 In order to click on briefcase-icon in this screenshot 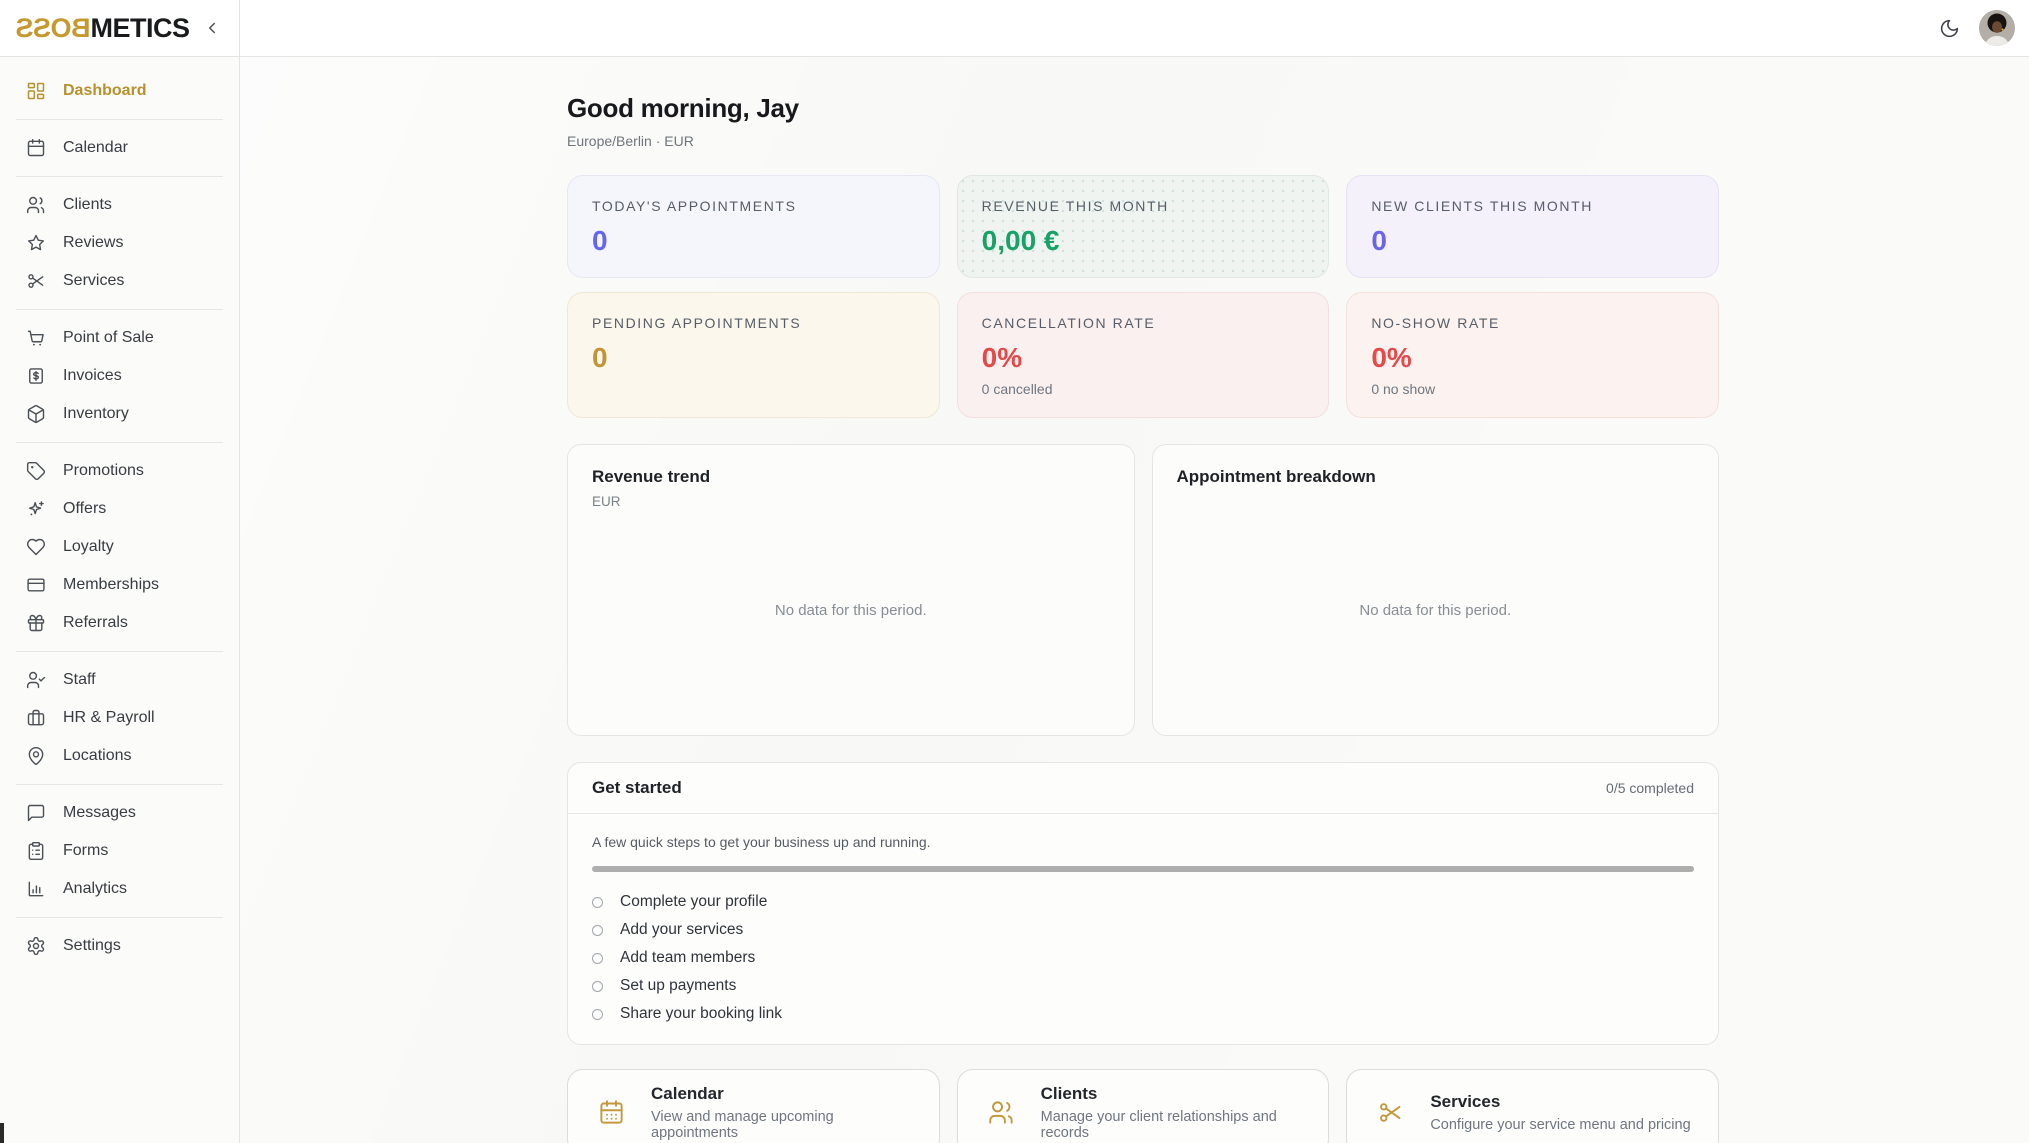, I will do `click(36, 718)`.